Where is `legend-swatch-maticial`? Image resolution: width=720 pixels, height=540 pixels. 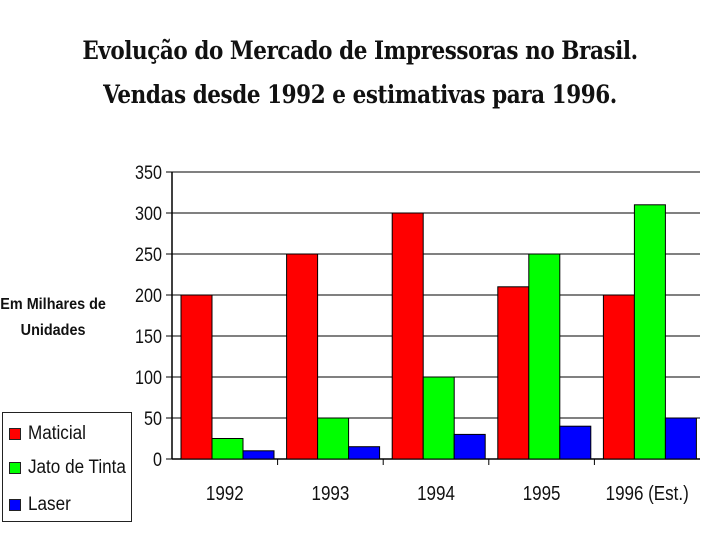 legend-swatch-maticial is located at coordinates (15, 434).